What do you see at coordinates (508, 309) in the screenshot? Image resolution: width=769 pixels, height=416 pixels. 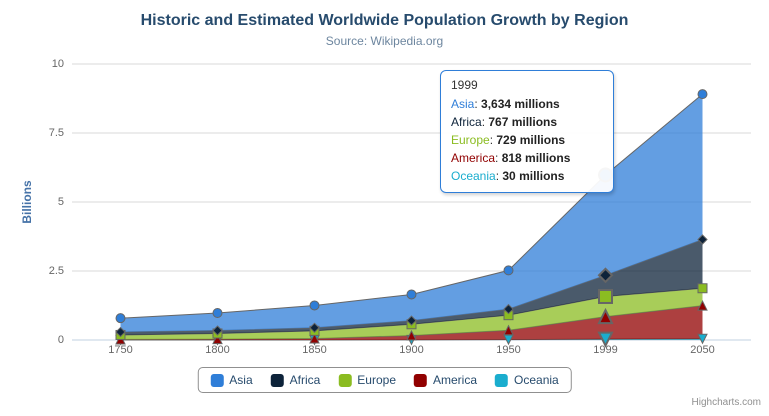 I see `marker-africa-1950` at bounding box center [508, 309].